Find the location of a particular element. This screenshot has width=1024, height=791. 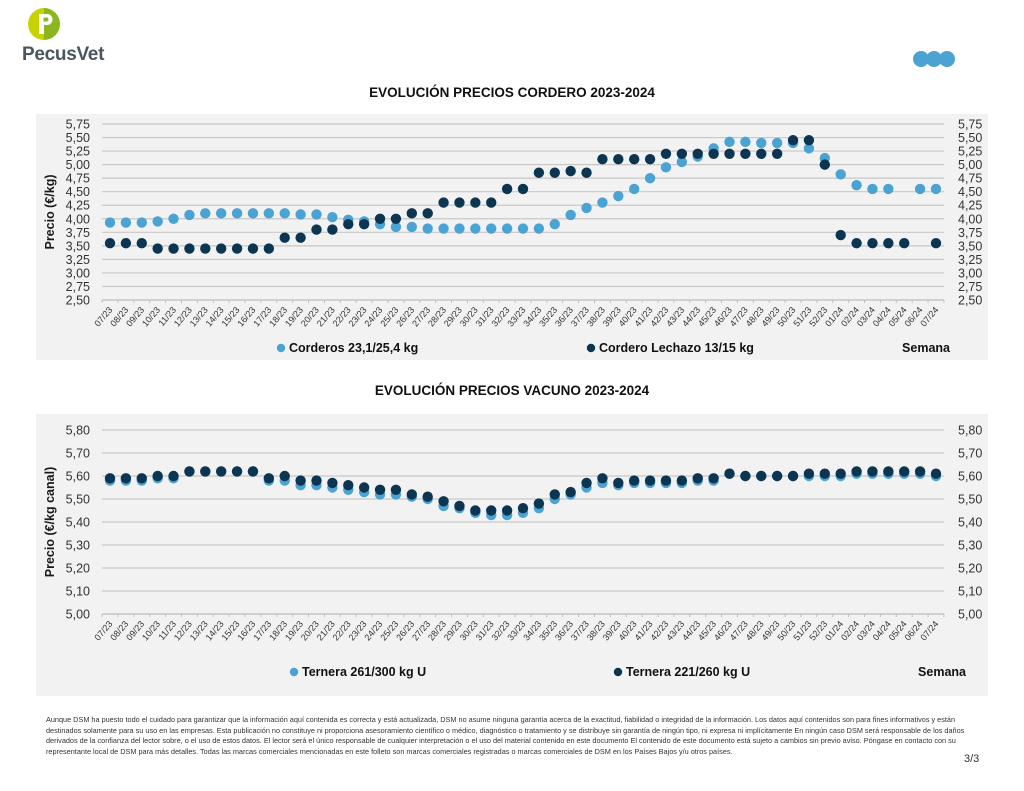

y-tick-label-right: 5,40 is located at coordinates (970, 523).